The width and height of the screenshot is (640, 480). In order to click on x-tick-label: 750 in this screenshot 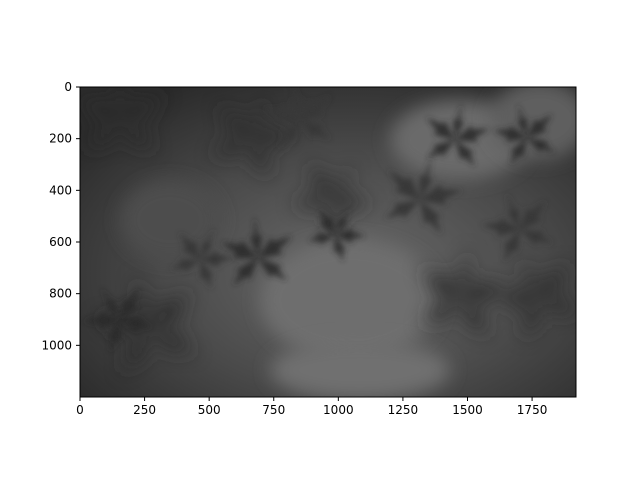, I will do `click(273, 410)`.